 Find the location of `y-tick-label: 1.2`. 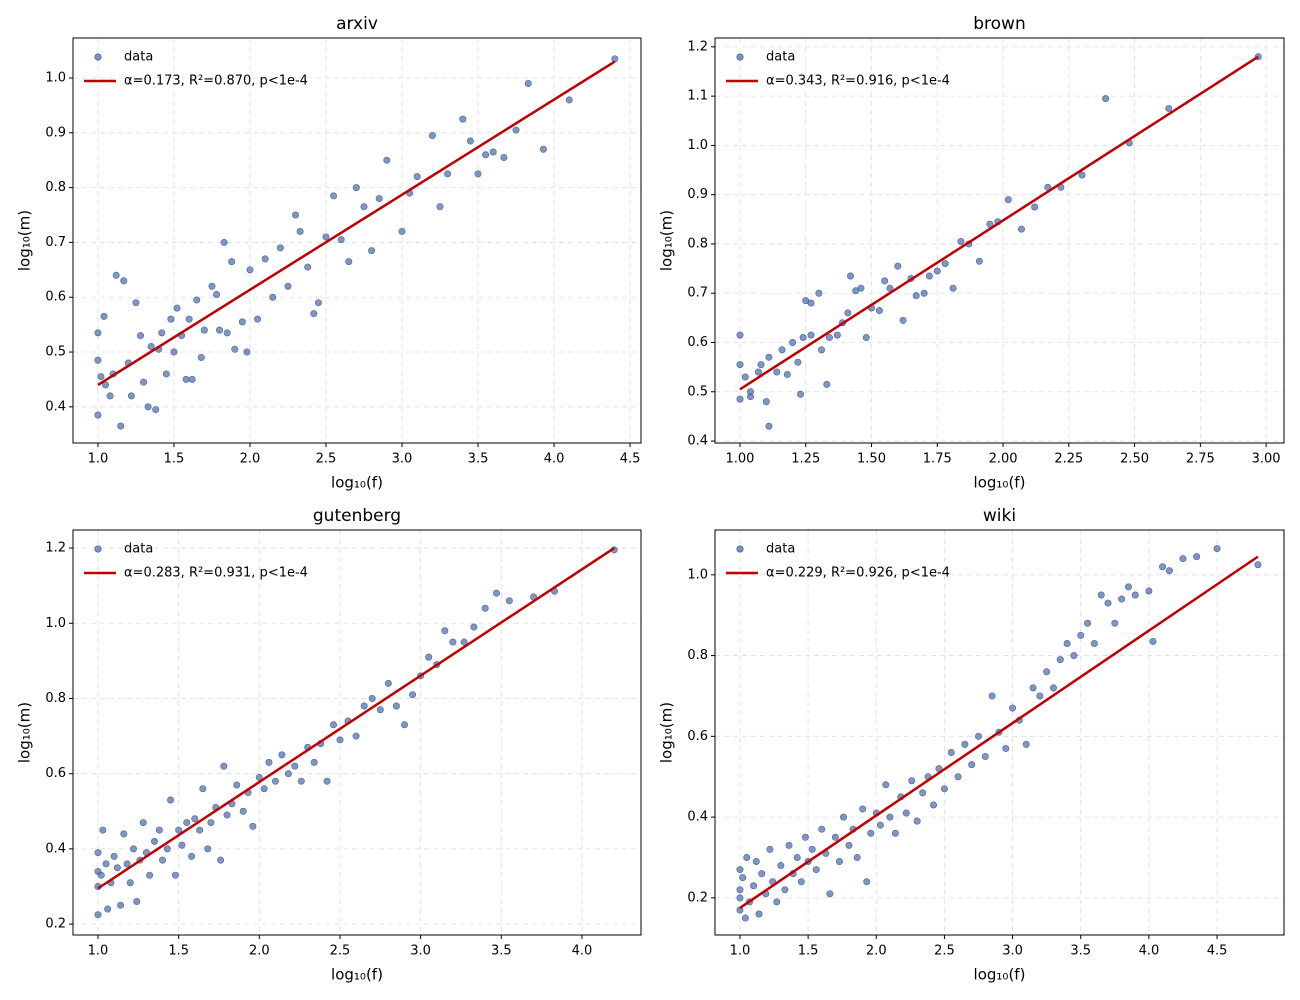

y-tick-label: 1.2 is located at coordinates (55, 548).